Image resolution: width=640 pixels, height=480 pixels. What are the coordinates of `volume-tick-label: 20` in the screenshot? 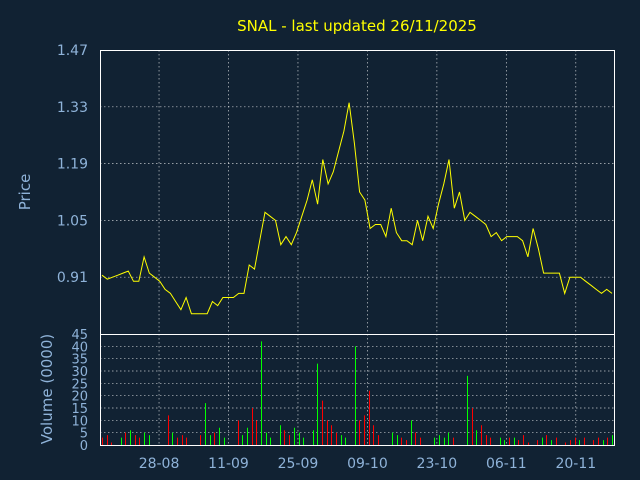 It's located at (79, 397).